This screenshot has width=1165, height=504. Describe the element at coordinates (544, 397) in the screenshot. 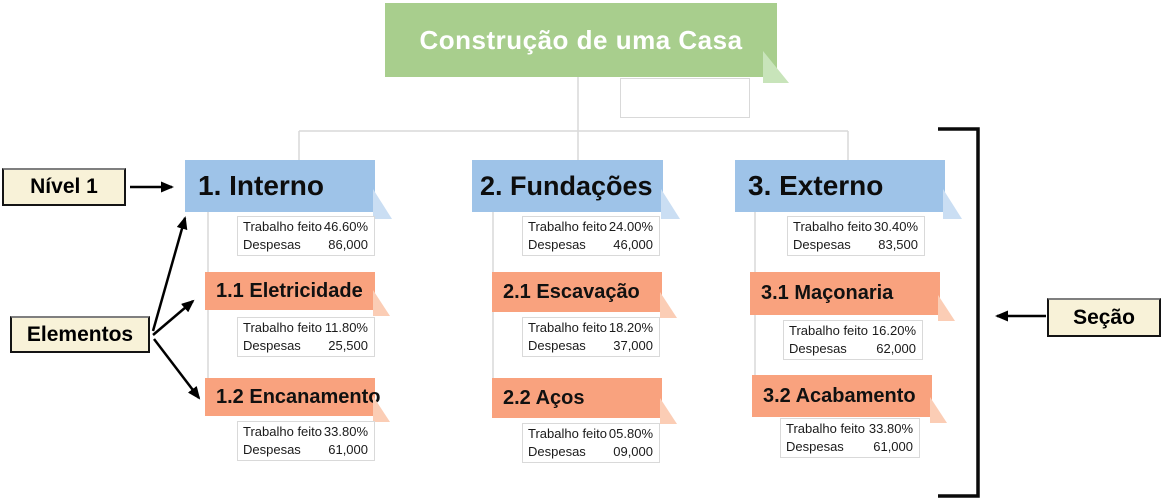

I see `node-title: 2.2 Aços` at that location.